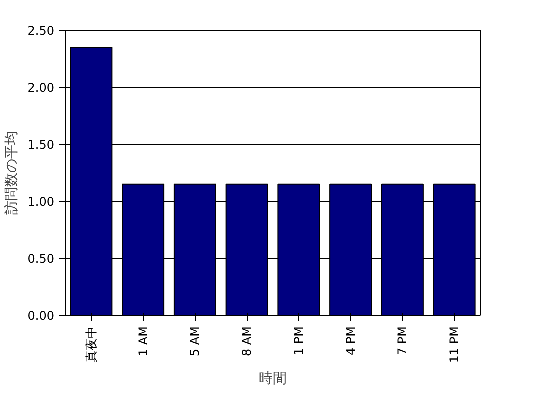 The image size is (548, 398). Describe the element at coordinates (12, 173) in the screenshot. I see `y-axis-title: 訪問数の平均` at that location.